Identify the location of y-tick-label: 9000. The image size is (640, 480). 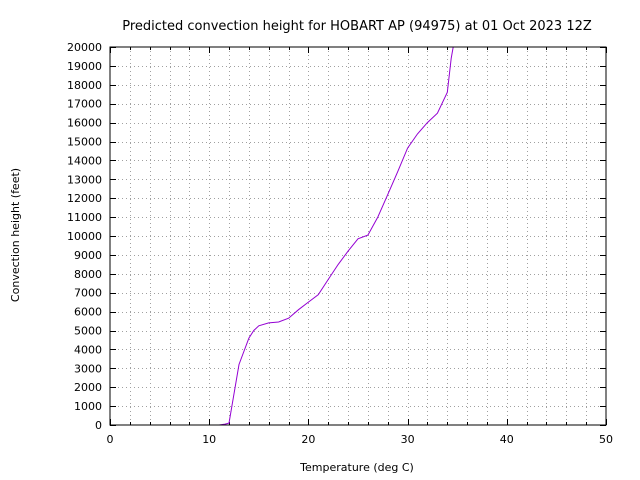
(88, 255).